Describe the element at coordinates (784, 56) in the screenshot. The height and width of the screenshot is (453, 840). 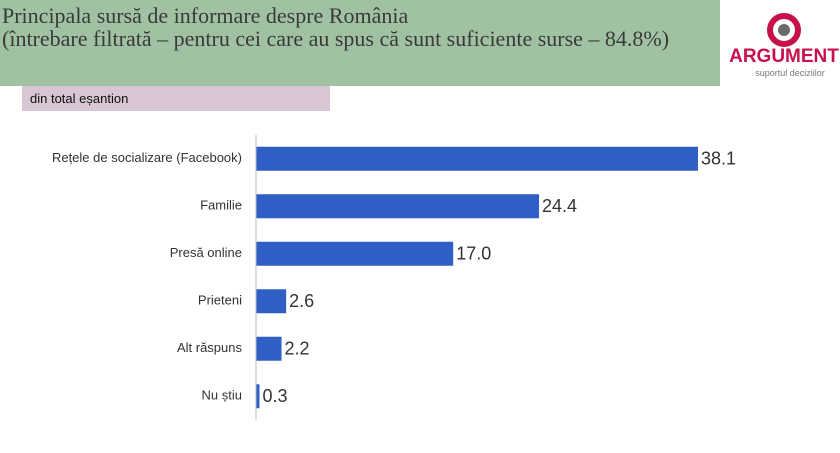
I see `logo-name: ARGUMENT` at that location.